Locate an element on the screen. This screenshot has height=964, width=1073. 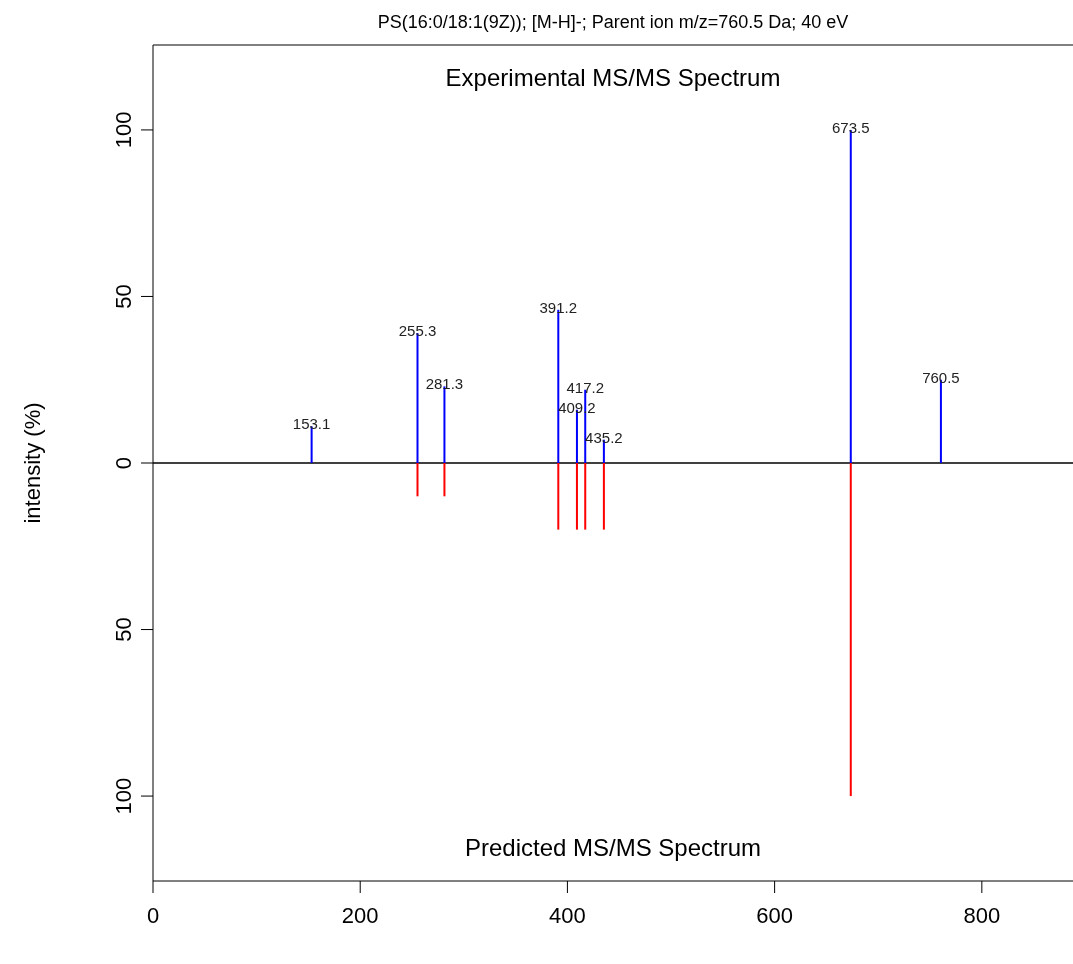
bar is located at coordinates (417, 480).